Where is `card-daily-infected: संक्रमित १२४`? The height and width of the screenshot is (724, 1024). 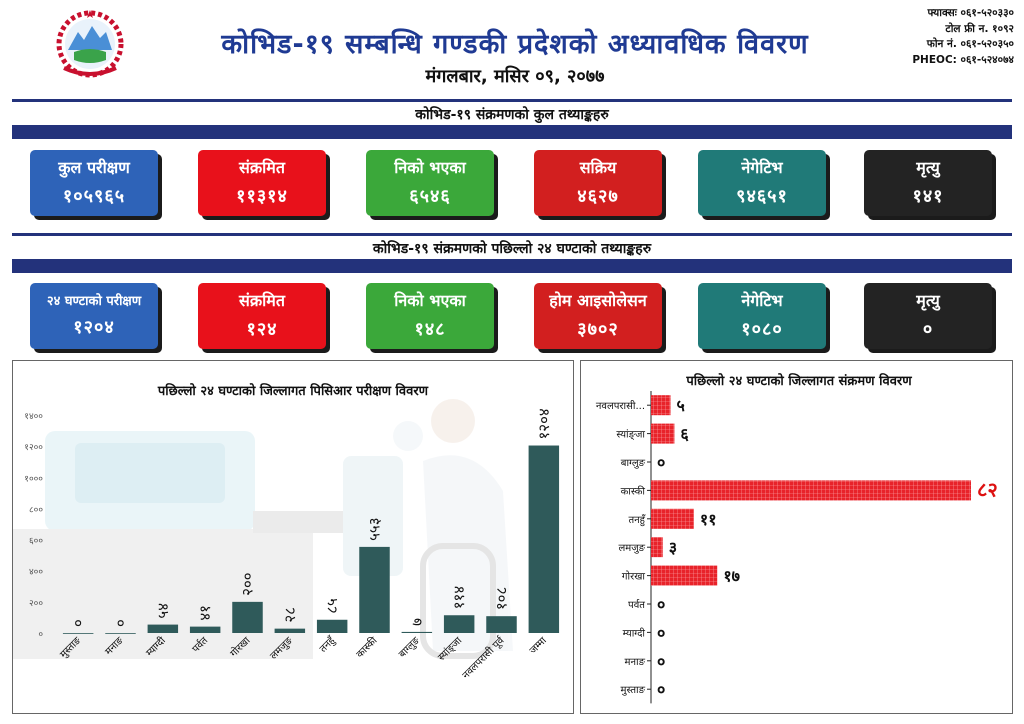 card-daily-infected: संक्रमित १२४ is located at coordinates (262, 316).